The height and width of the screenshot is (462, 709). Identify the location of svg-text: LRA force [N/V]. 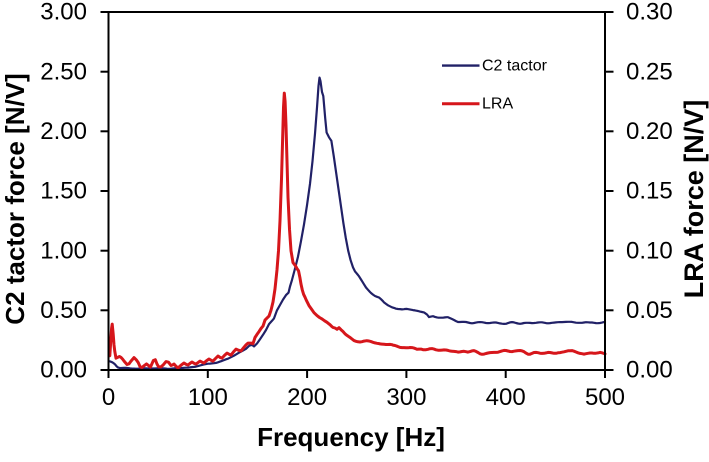
(694, 199).